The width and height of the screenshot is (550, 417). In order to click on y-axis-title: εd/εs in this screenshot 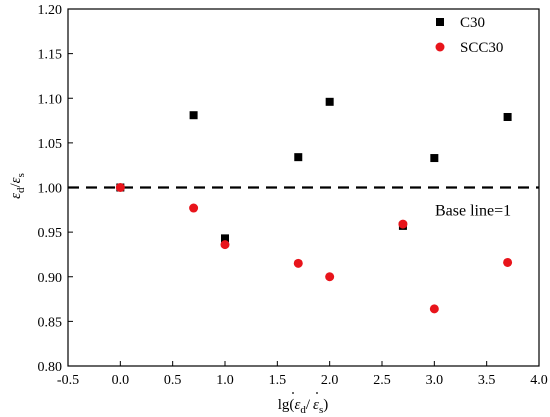, I will do `click(17, 186)`.